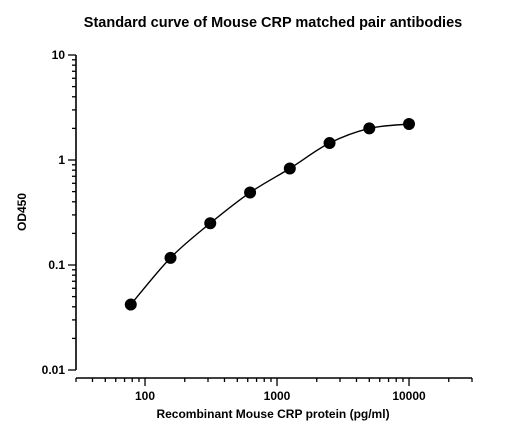 Image resolution: width=516 pixels, height=437 pixels. What do you see at coordinates (59, 55) in the screenshot?
I see `y-tick-label: 10` at bounding box center [59, 55].